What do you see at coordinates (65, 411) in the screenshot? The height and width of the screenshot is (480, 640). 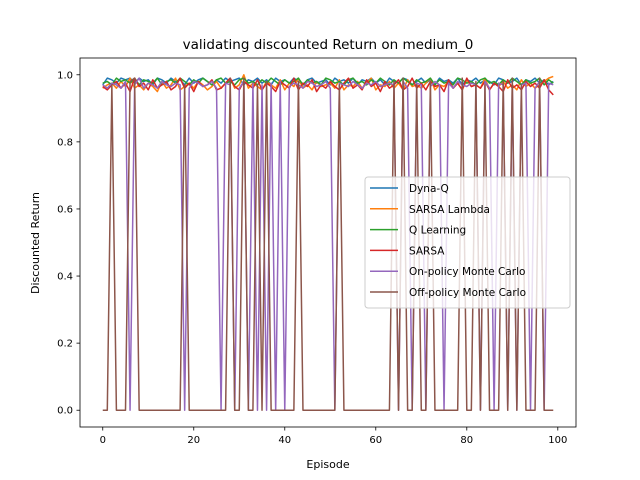 I see `y-tick-label: 0.0` at bounding box center [65, 411].